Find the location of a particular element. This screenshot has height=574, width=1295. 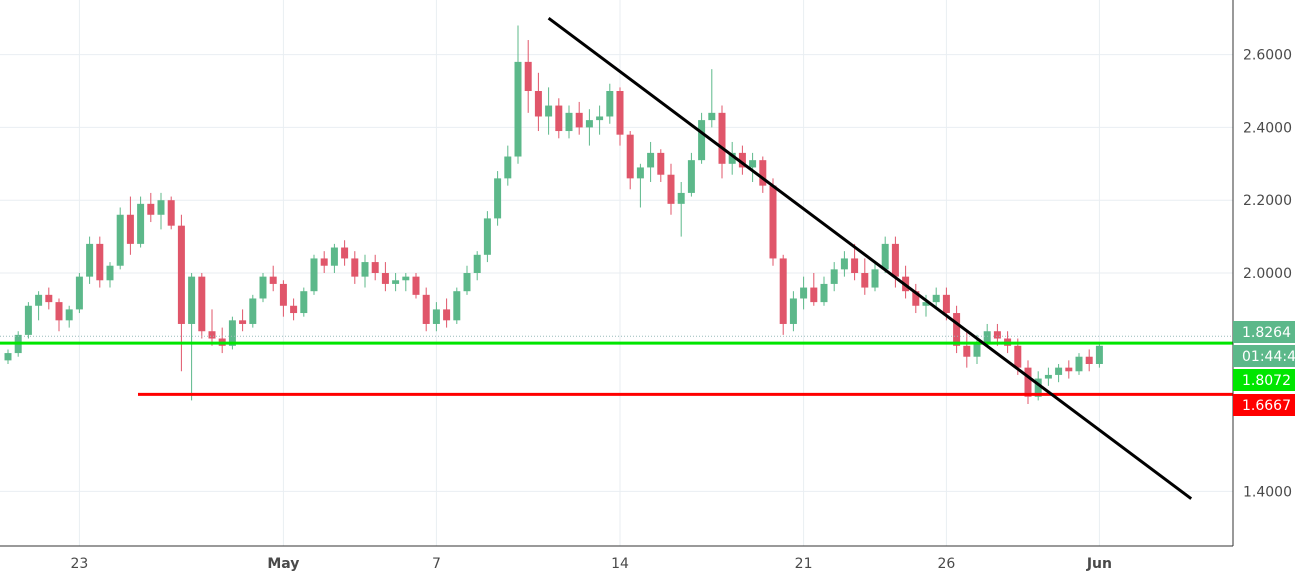

green-level-badge: 1.8072 is located at coordinates (1264, 380).